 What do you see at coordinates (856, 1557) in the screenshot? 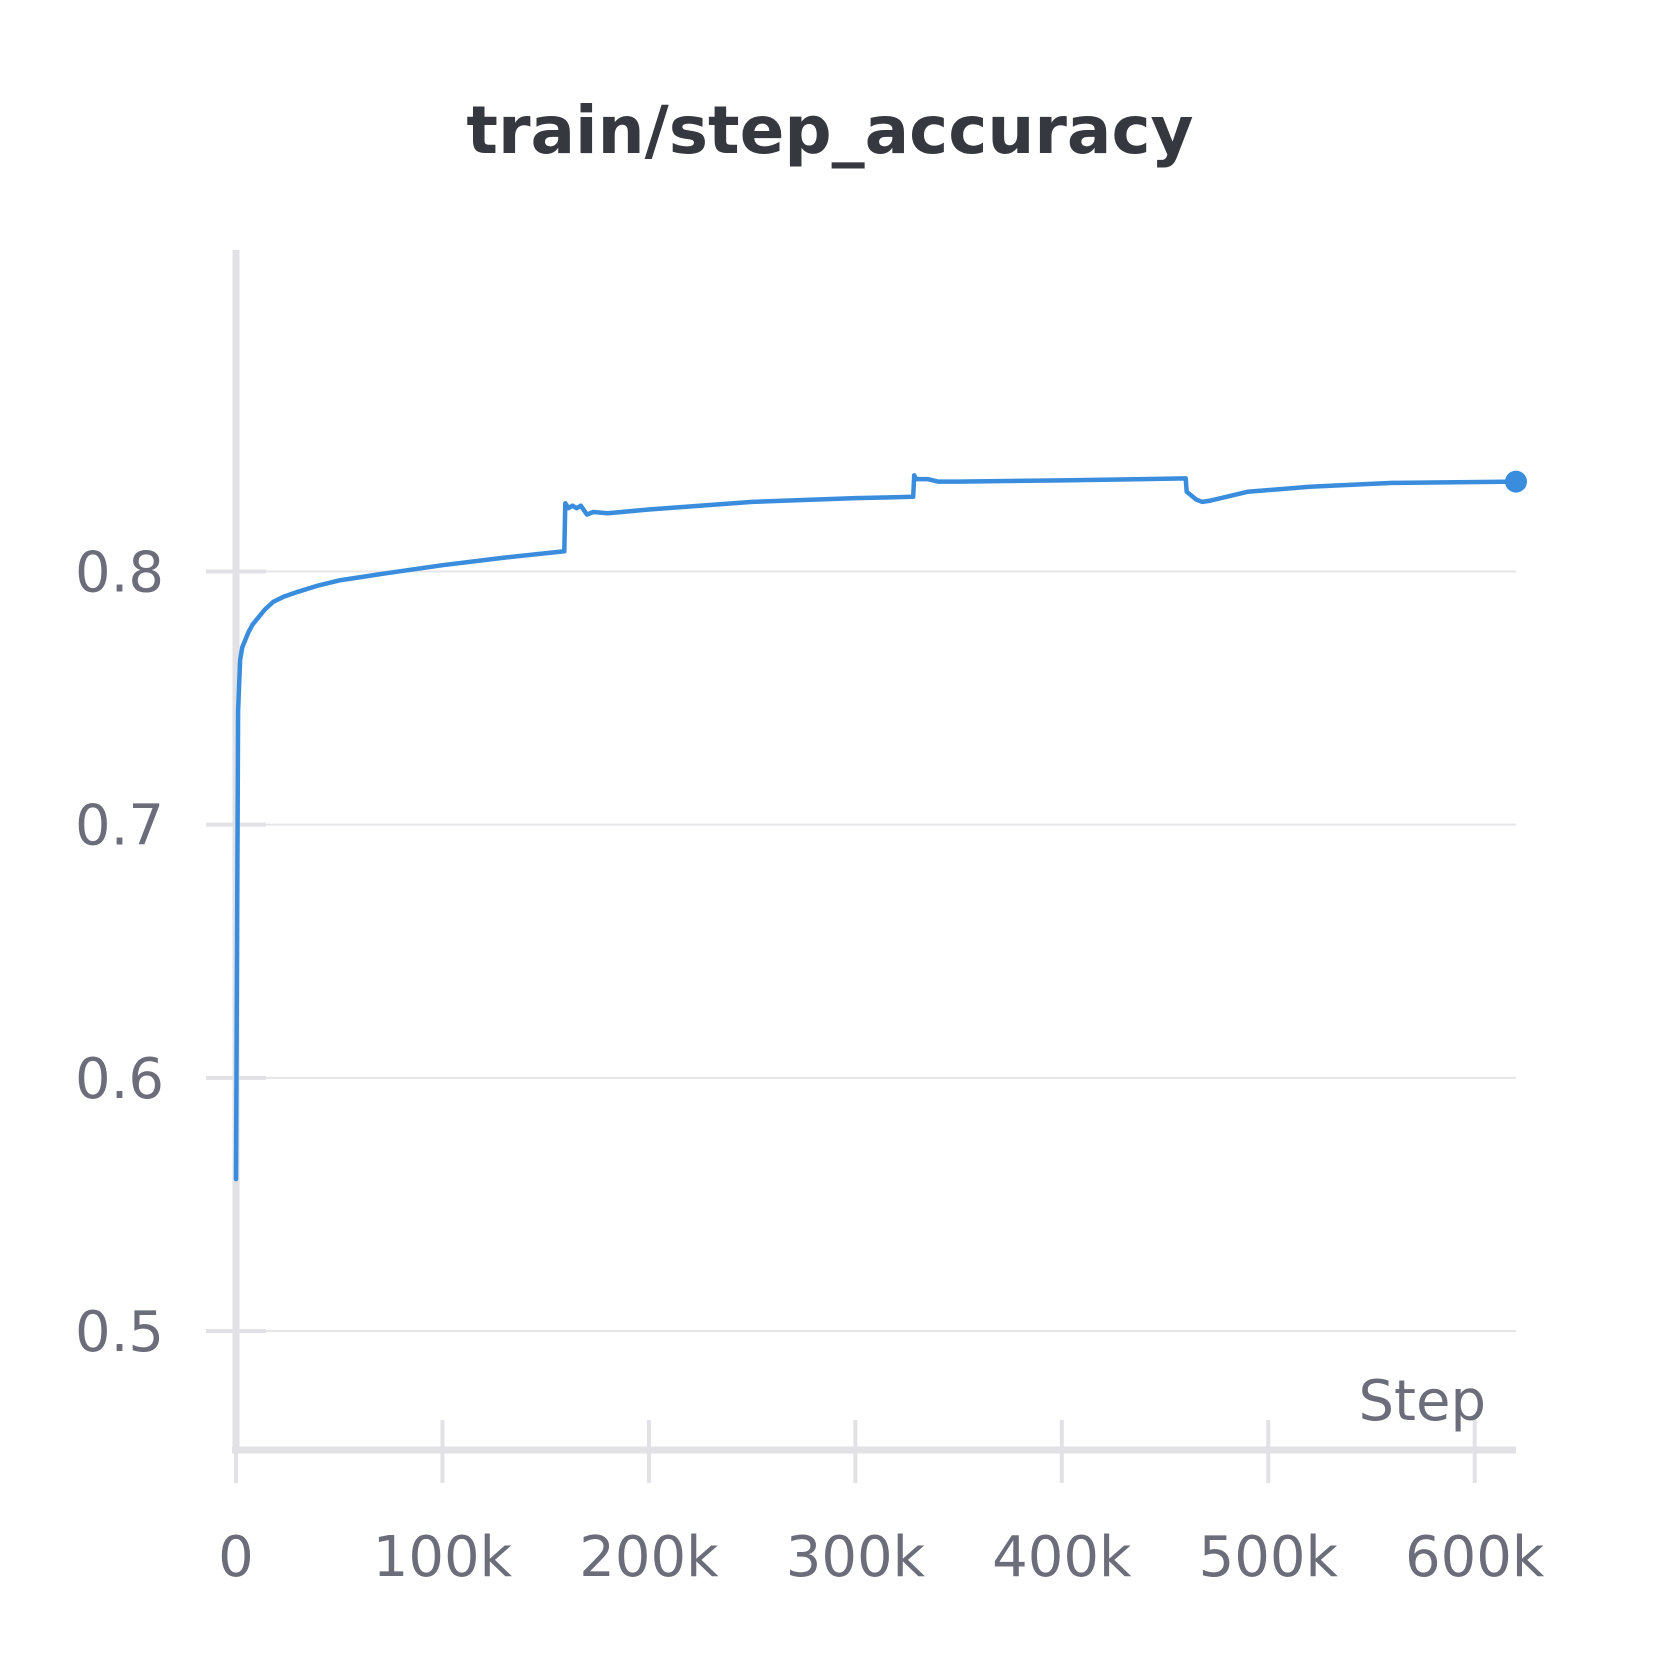
I see `x-tick-label: 300k` at bounding box center [856, 1557].